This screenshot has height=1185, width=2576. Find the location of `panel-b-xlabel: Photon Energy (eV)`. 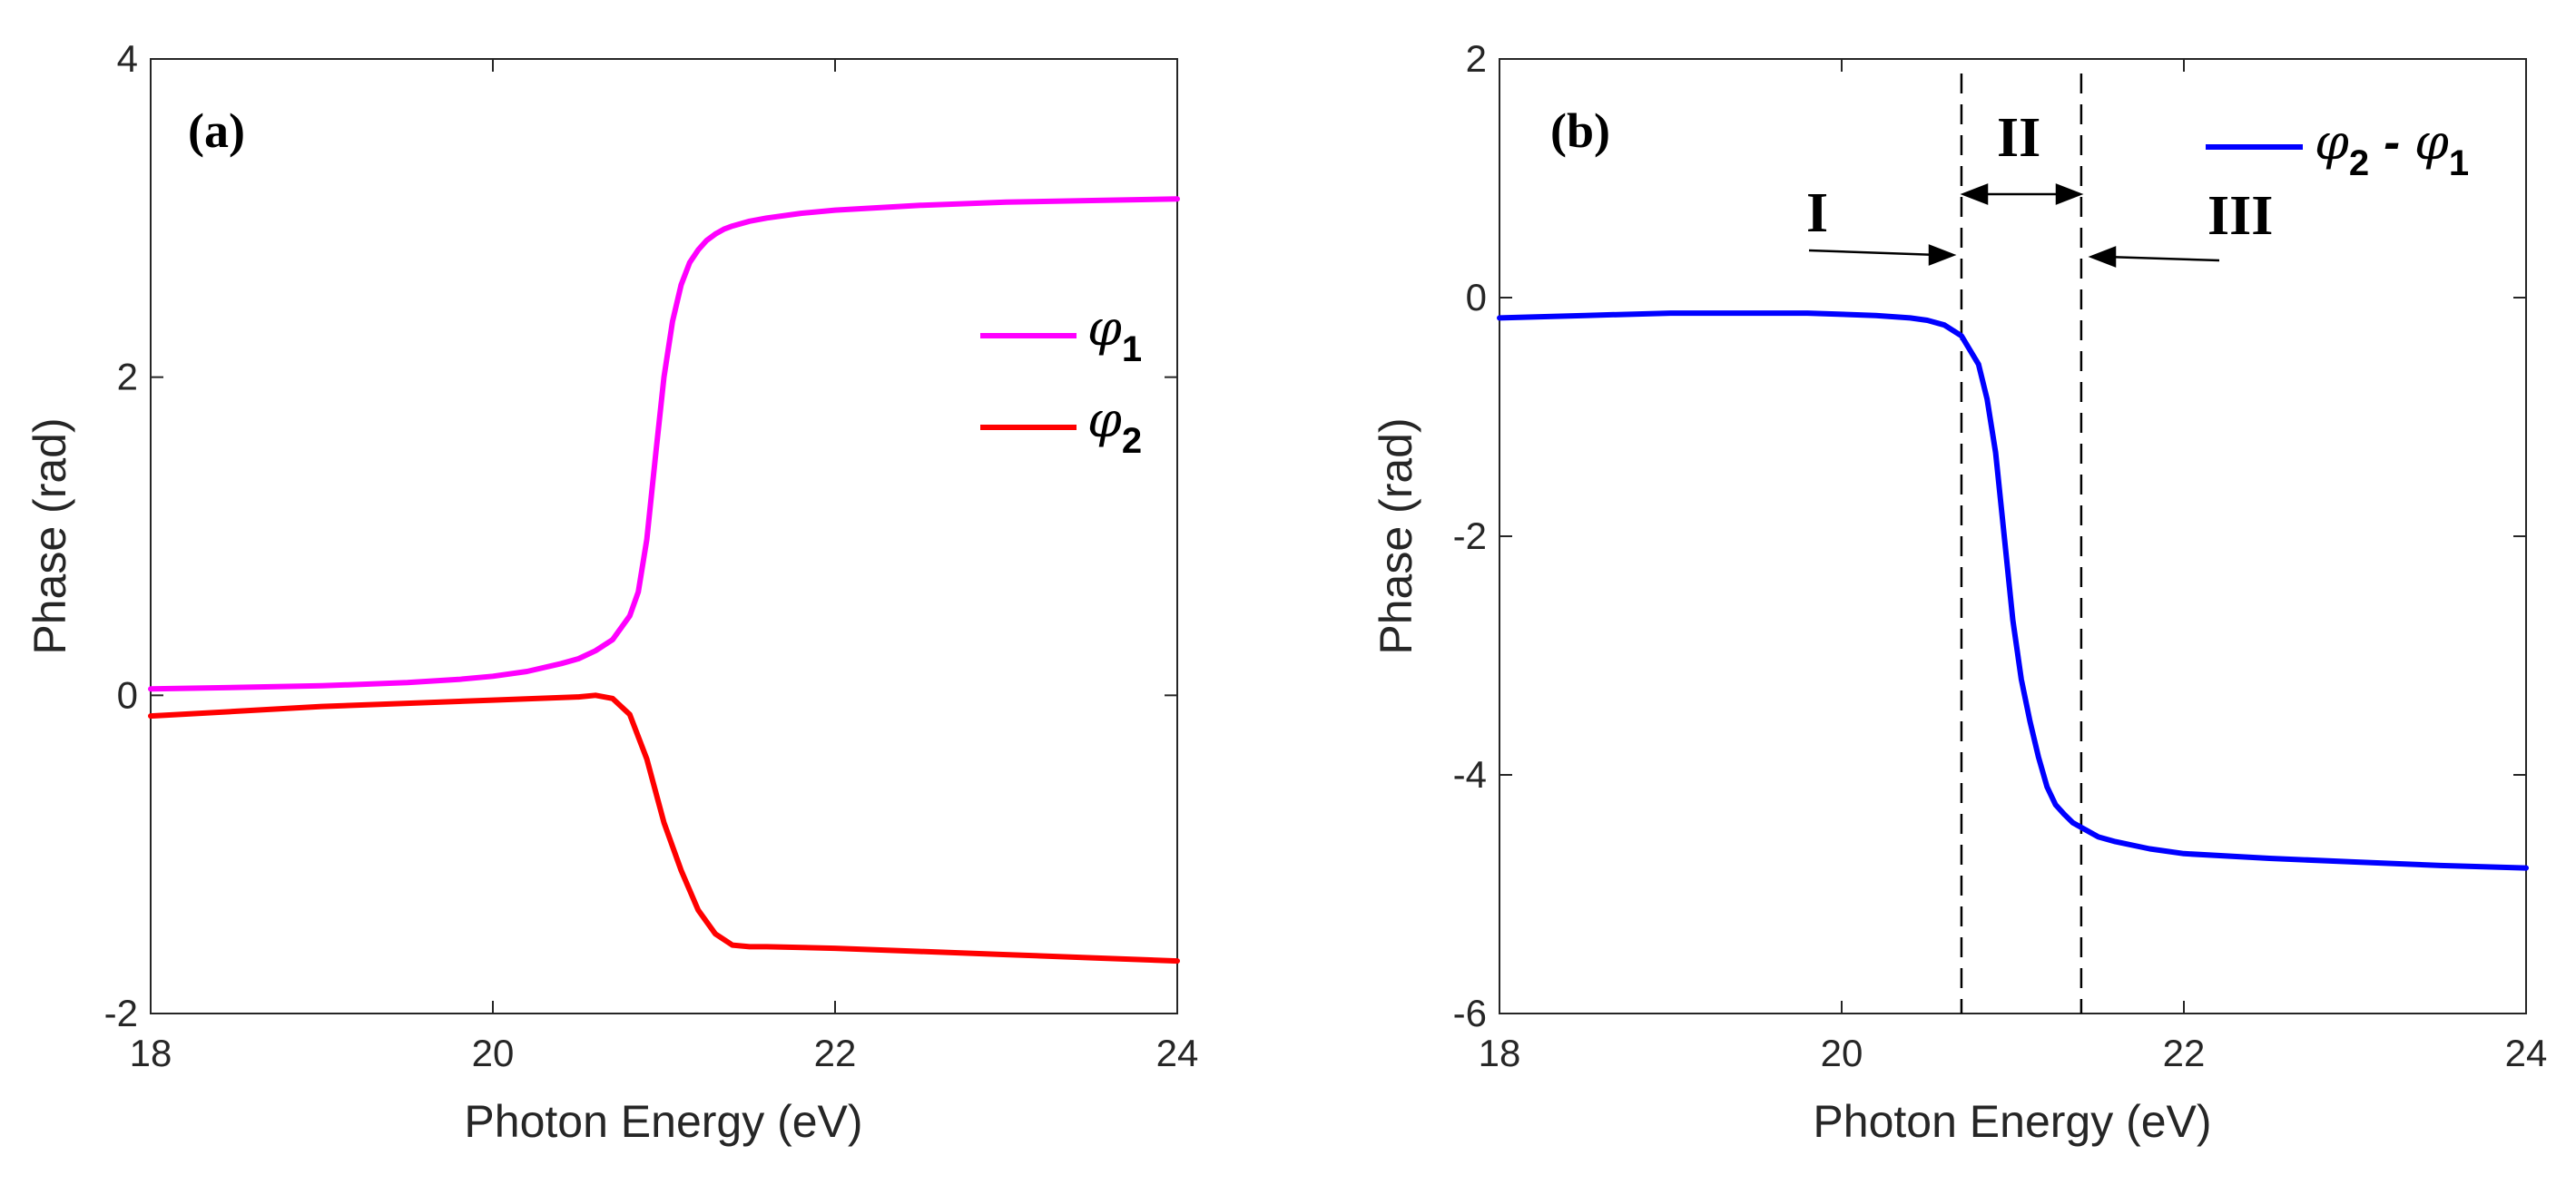

panel-b-xlabel: Photon Energy (eV) is located at coordinates (2012, 1121).